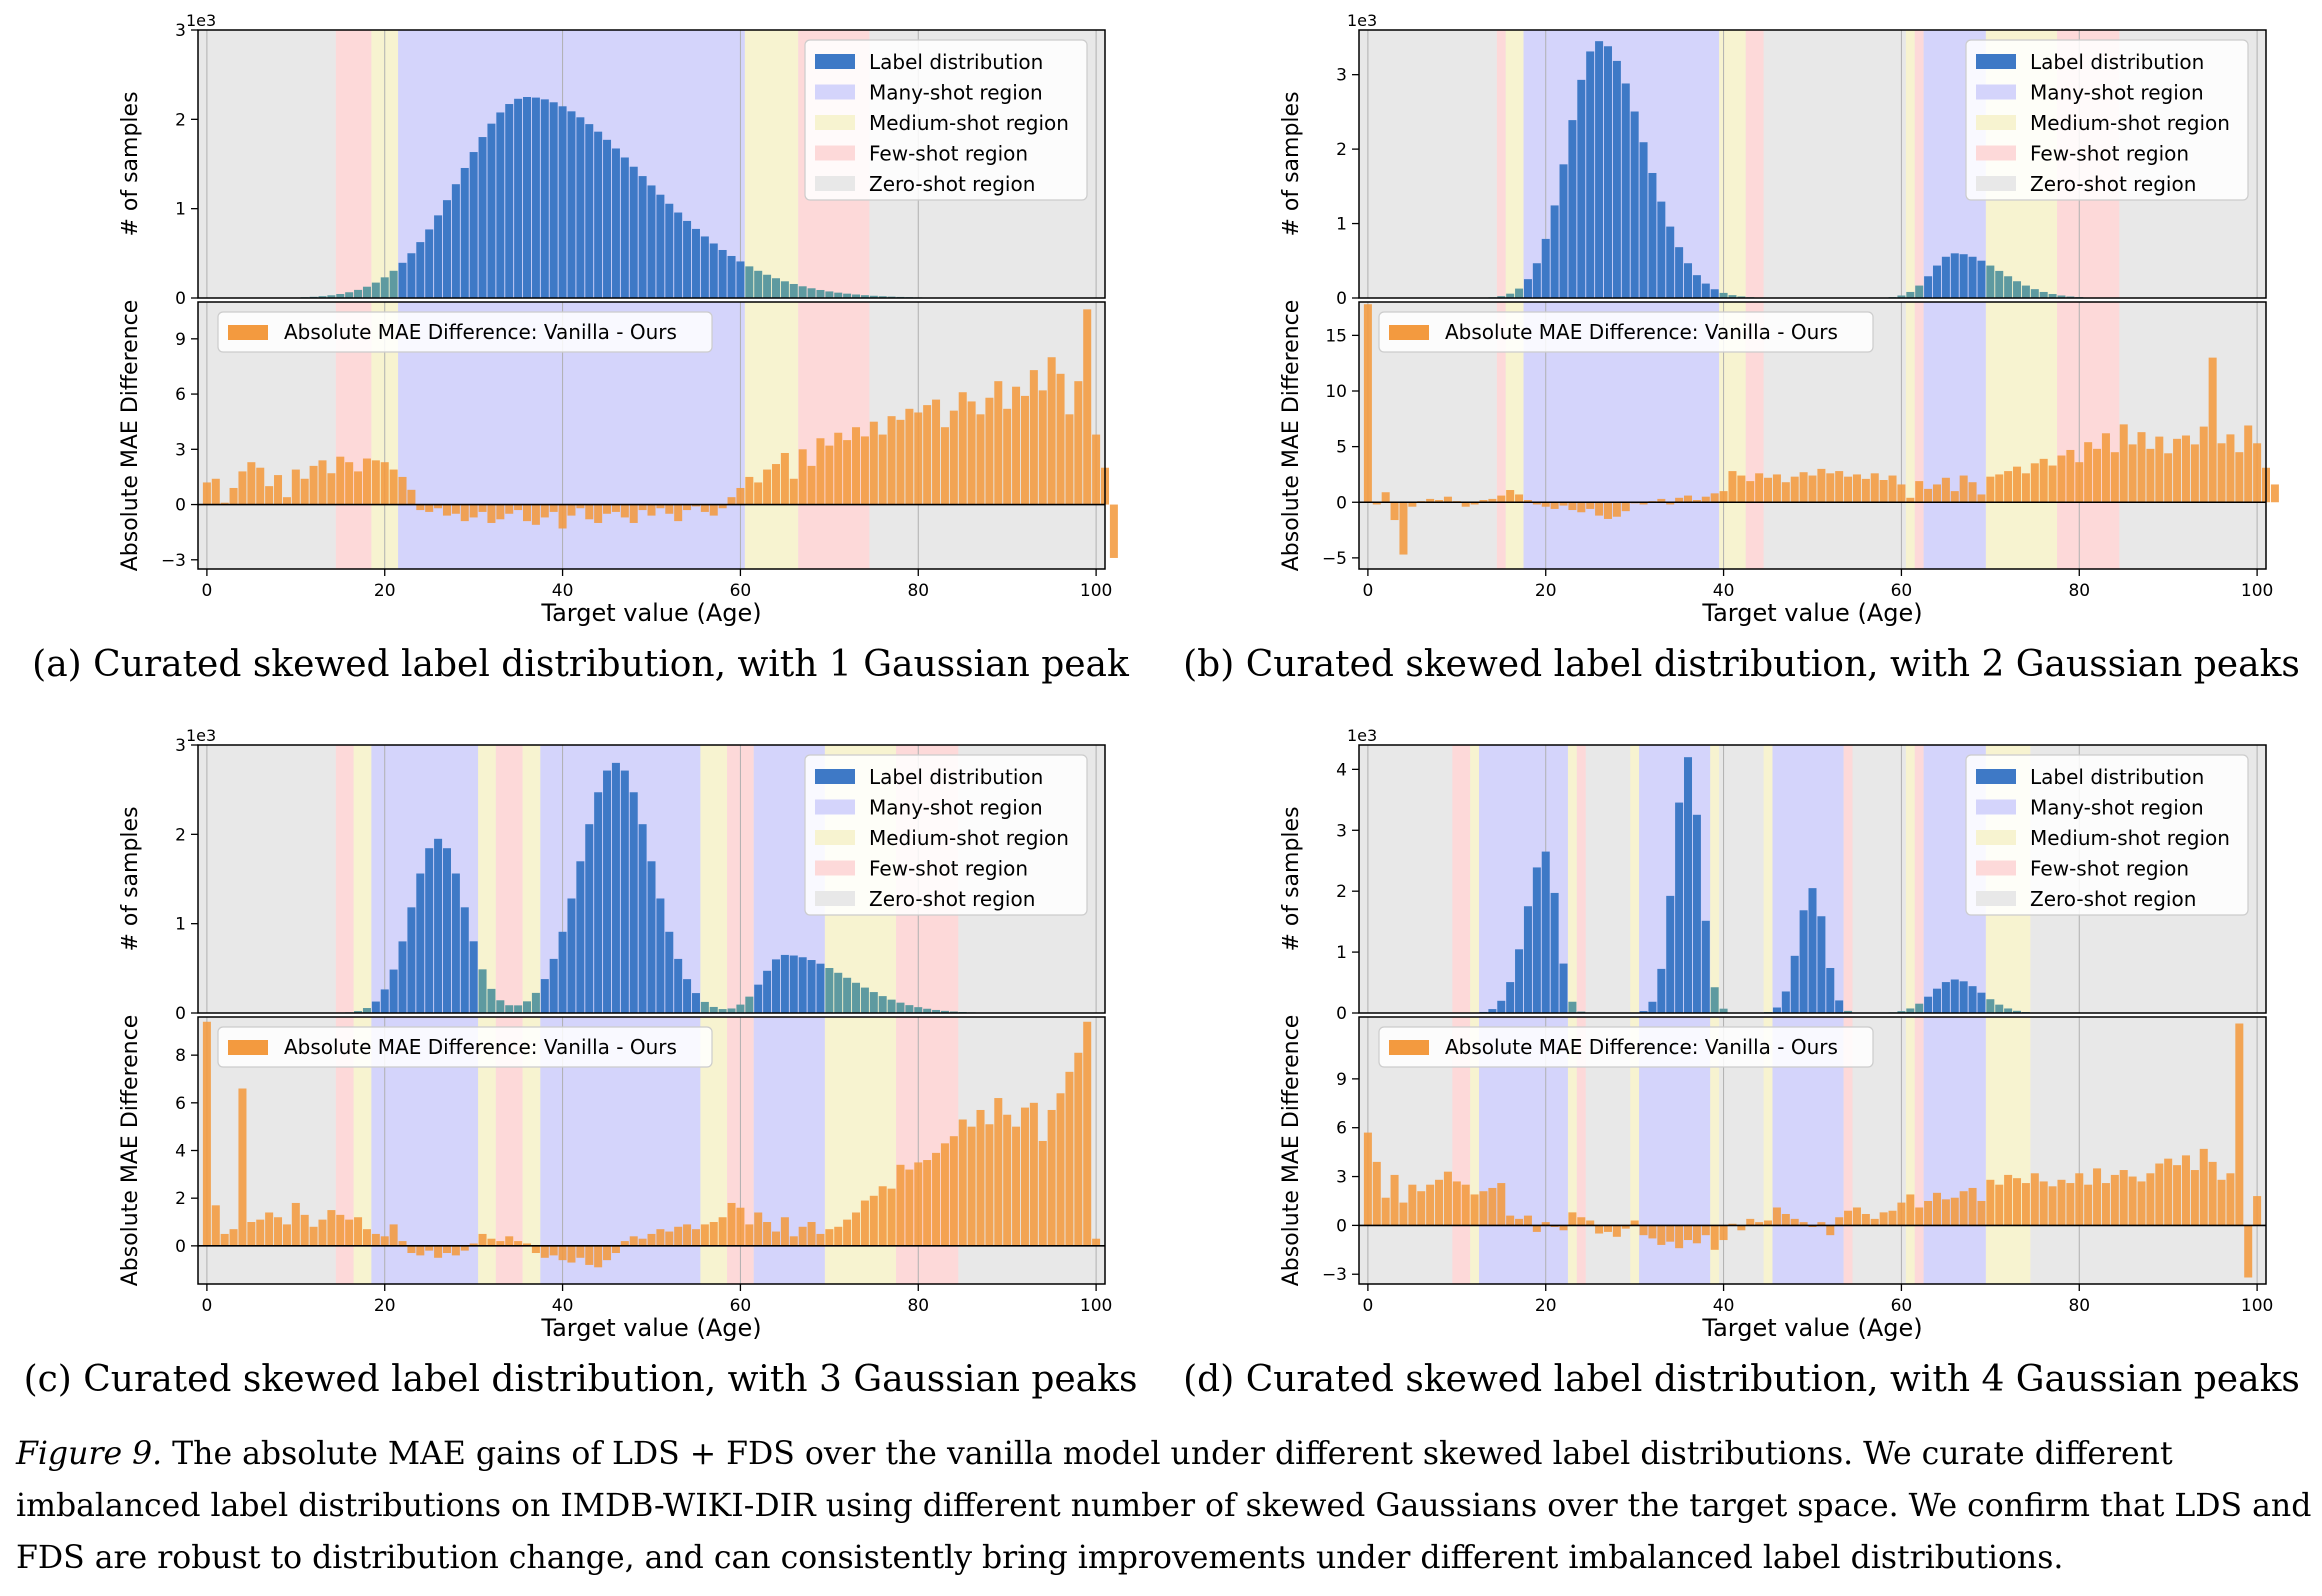 This screenshot has height=1596, width=2322. What do you see at coordinates (180, 925) in the screenshot?
I see `c-top-ytick-label-1: 1` at bounding box center [180, 925].